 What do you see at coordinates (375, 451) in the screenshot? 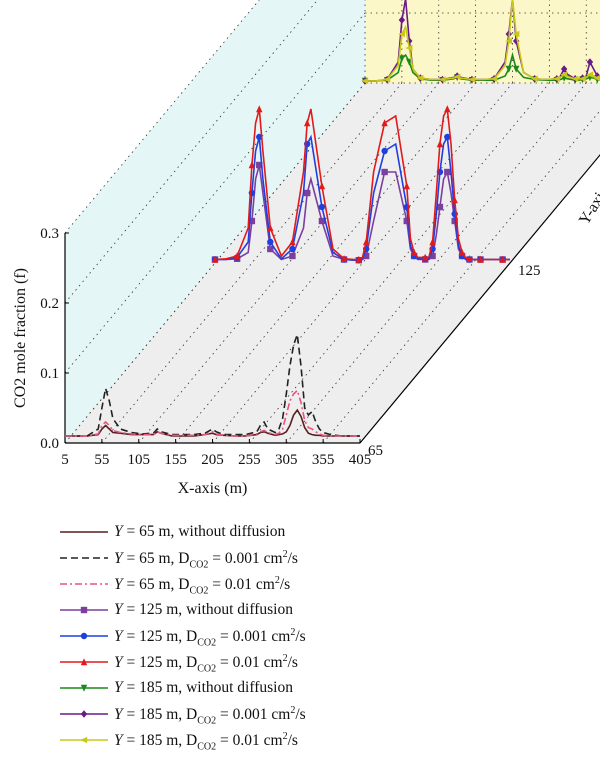
I see `depth-tick-label: 65` at bounding box center [375, 451].